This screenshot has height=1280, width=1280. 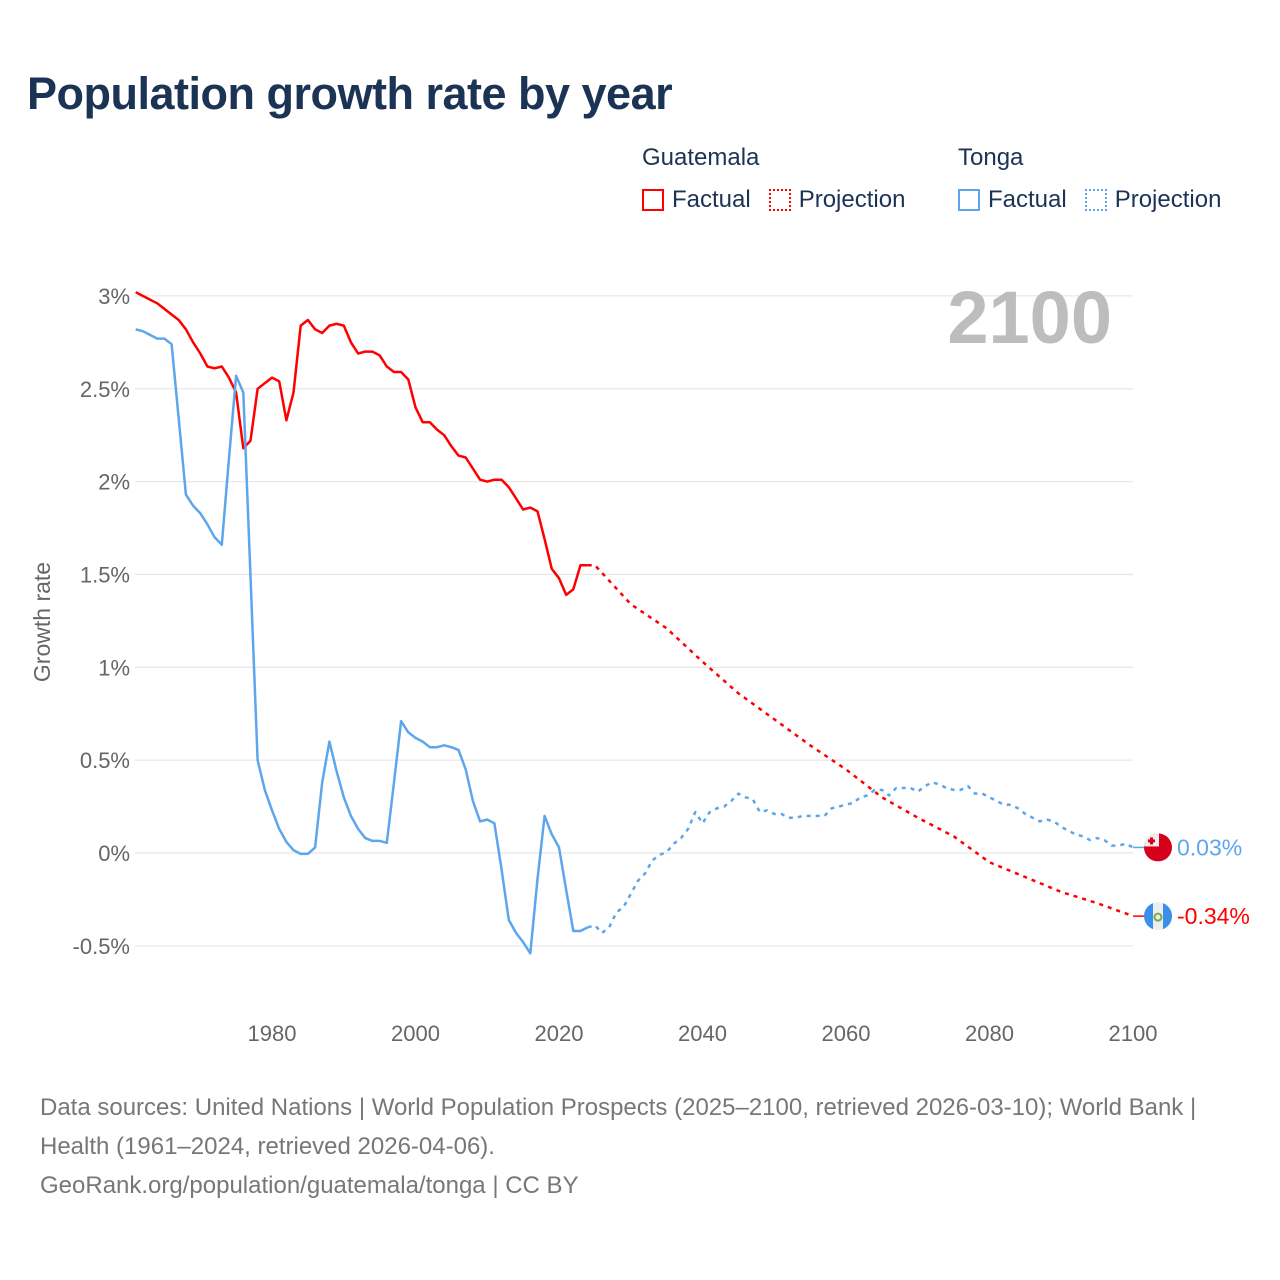 What do you see at coordinates (1191, 882) in the screenshot?
I see `end-markers: 0.03% -0.34%` at bounding box center [1191, 882].